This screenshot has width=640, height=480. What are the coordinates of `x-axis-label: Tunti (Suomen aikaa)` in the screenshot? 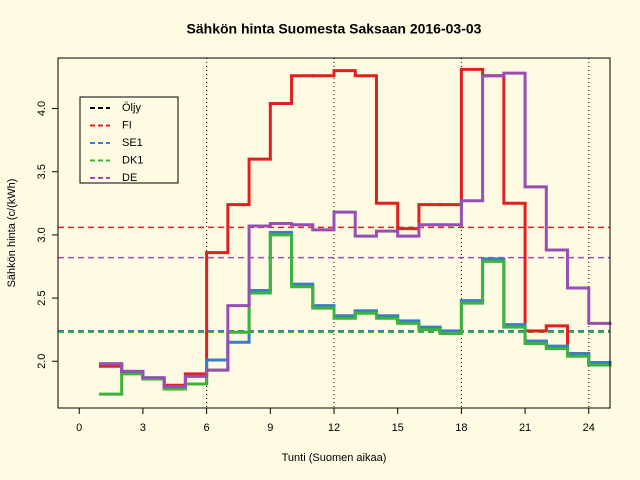 It's located at (334, 458).